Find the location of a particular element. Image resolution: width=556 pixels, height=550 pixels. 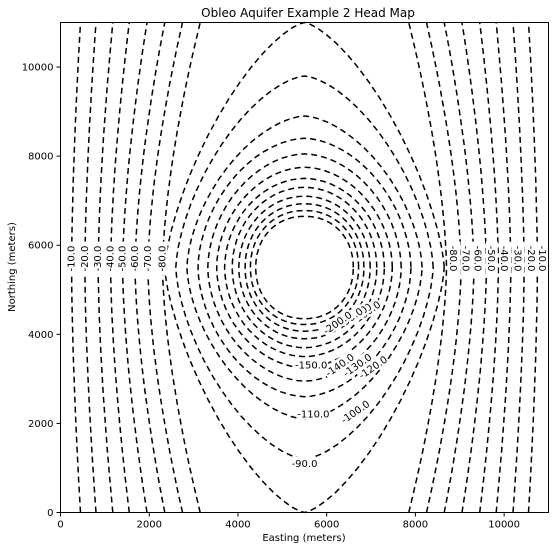

y-axis-label: Northing (meters) is located at coordinates (12, 267).